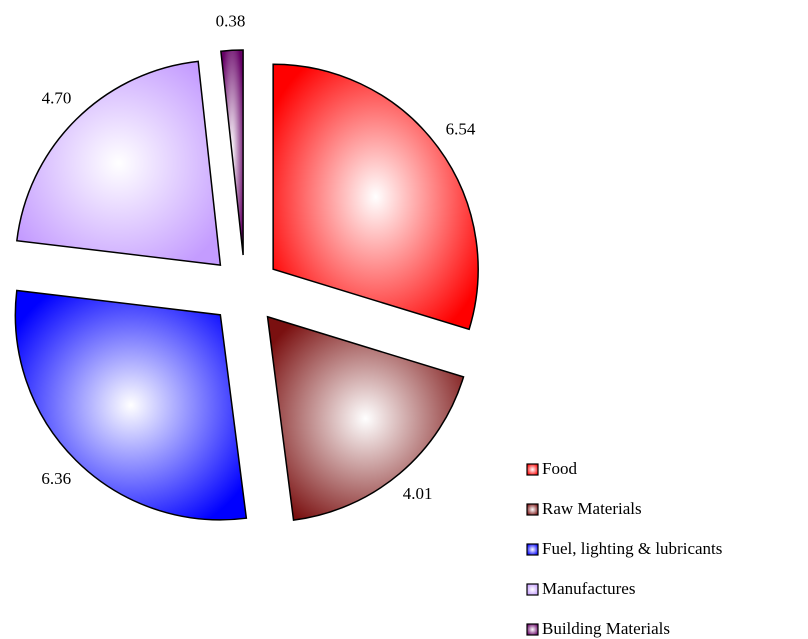 Image resolution: width=808 pixels, height=639 pixels. I want to click on legend-label: Manufactures, so click(588, 588).